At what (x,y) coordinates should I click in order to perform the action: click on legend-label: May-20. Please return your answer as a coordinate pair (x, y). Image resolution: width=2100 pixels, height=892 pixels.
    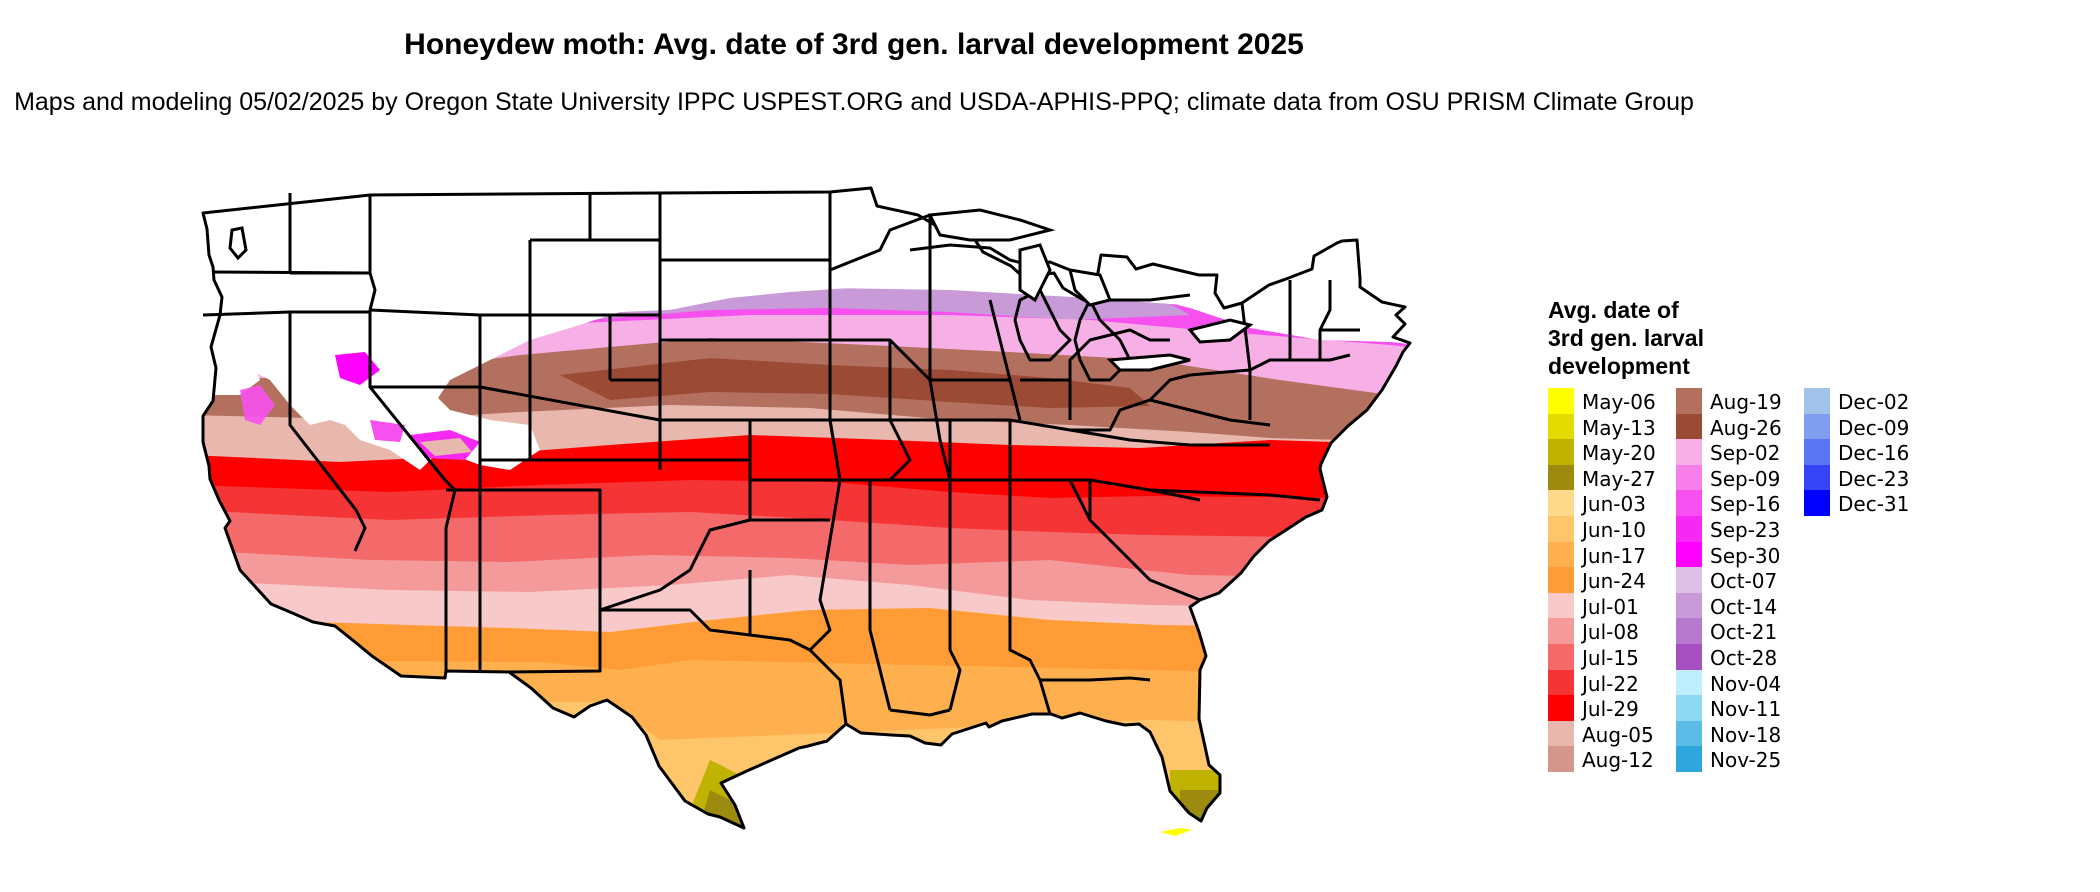
    Looking at the image, I should click on (1619, 453).